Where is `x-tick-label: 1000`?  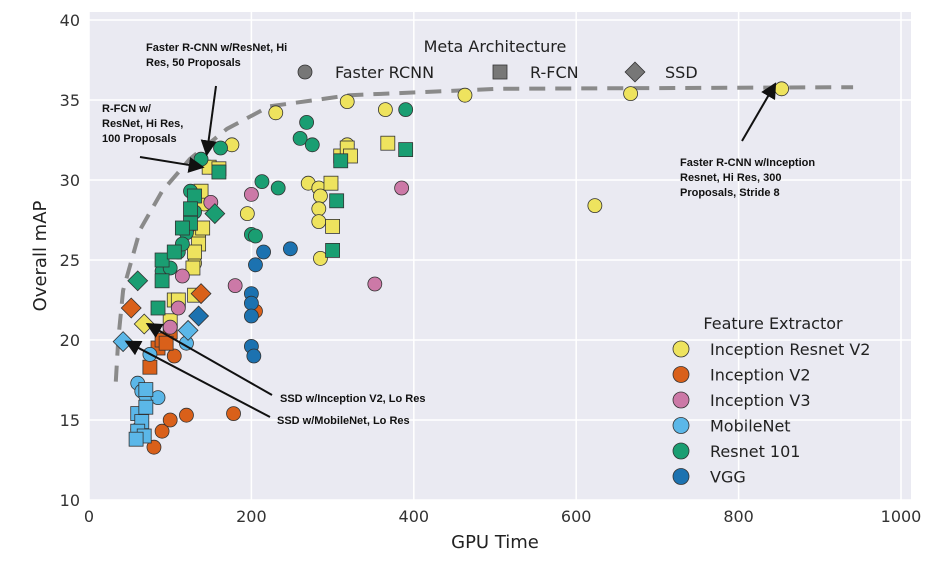
x-tick-label: 1000 is located at coordinates (901, 516).